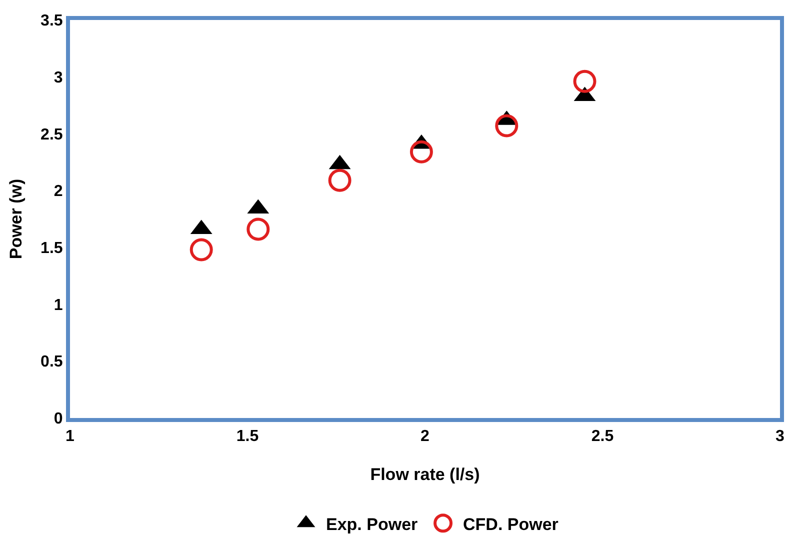 The width and height of the screenshot is (795, 551). I want to click on y-tick-label: 0.5, so click(51, 362).